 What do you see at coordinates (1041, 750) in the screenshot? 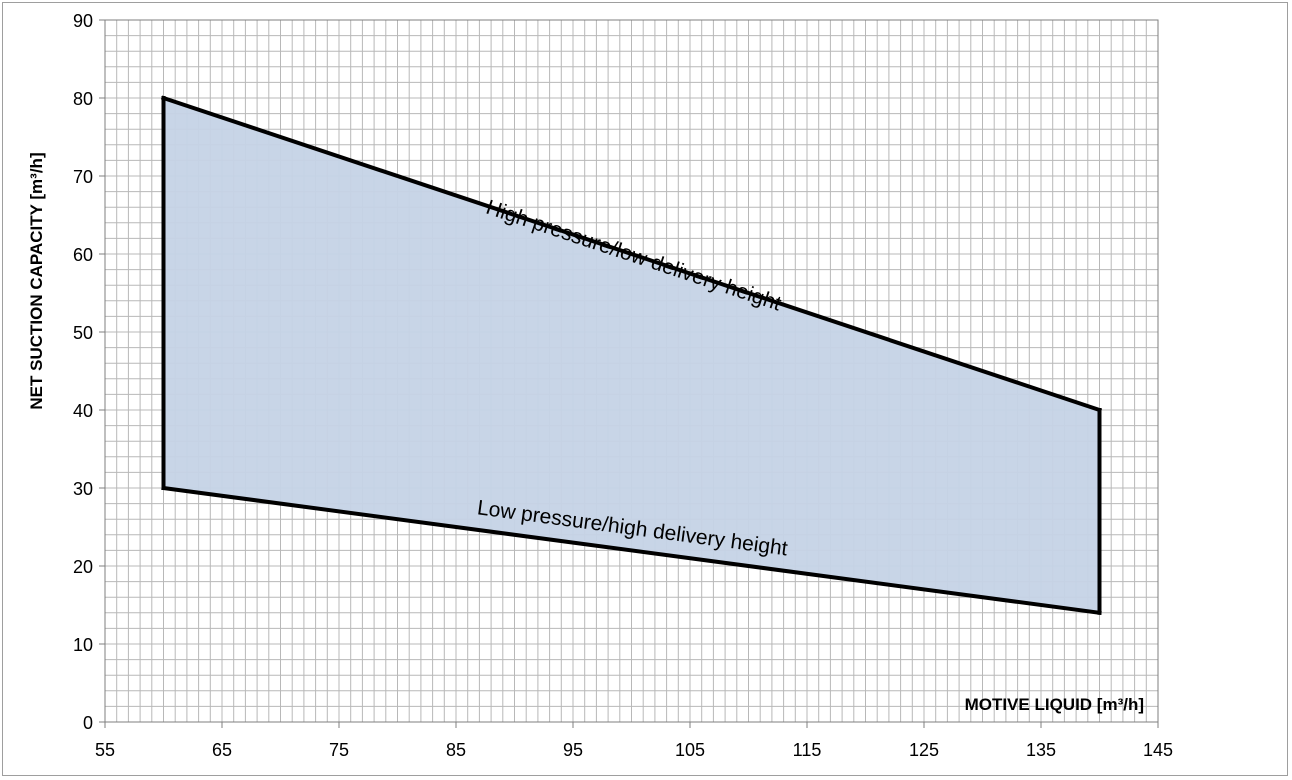
I see `x-tick-label: 135` at bounding box center [1041, 750].